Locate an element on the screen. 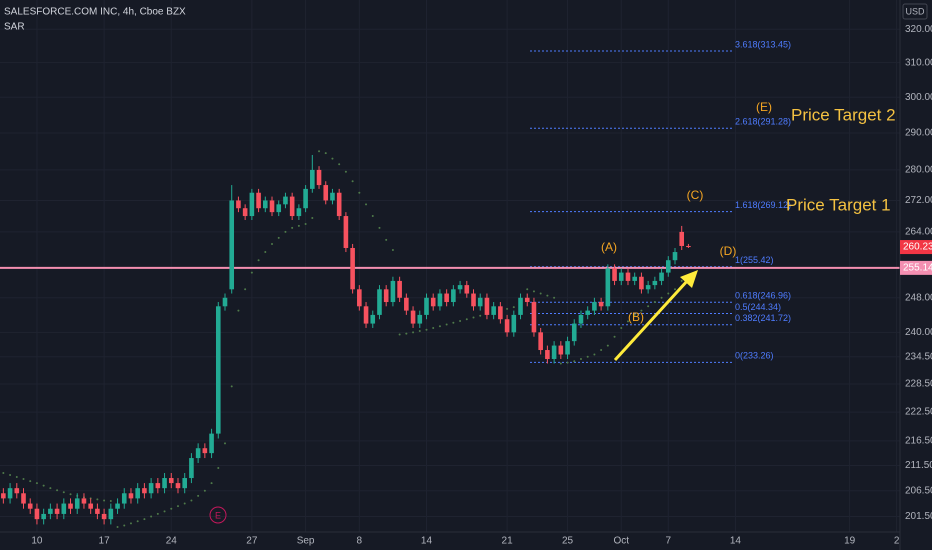 This screenshot has height=550, width=932. fib-label: 2.618(291.28) is located at coordinates (763, 122).